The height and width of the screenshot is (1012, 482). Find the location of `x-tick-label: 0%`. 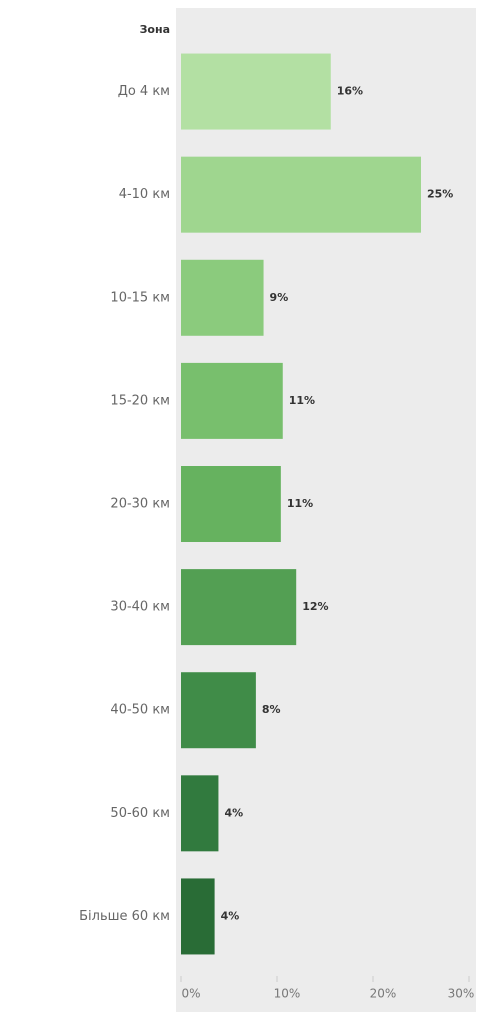

x-tick-label: 0% is located at coordinates (190, 994).